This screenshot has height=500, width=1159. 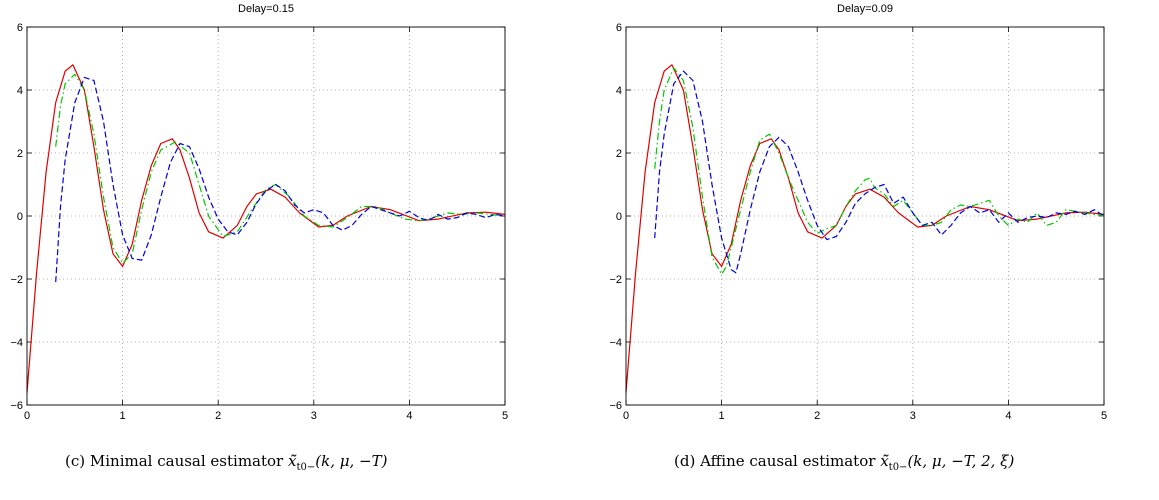 What do you see at coordinates (174, 461) in the screenshot?
I see `caption-label: (c) Minimal causal estimator` at bounding box center [174, 461].